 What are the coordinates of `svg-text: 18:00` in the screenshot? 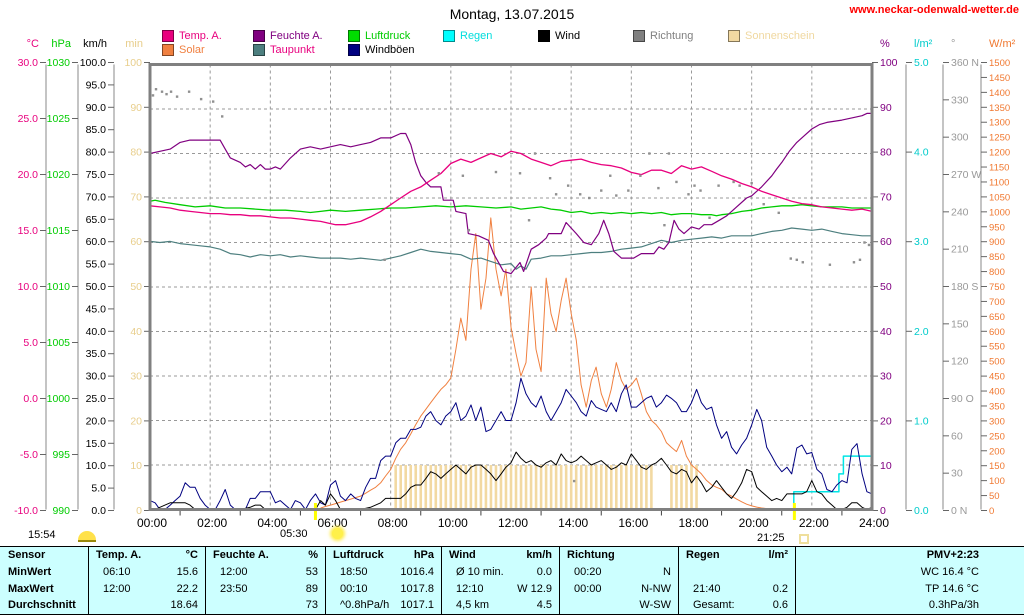 It's located at (693, 523).